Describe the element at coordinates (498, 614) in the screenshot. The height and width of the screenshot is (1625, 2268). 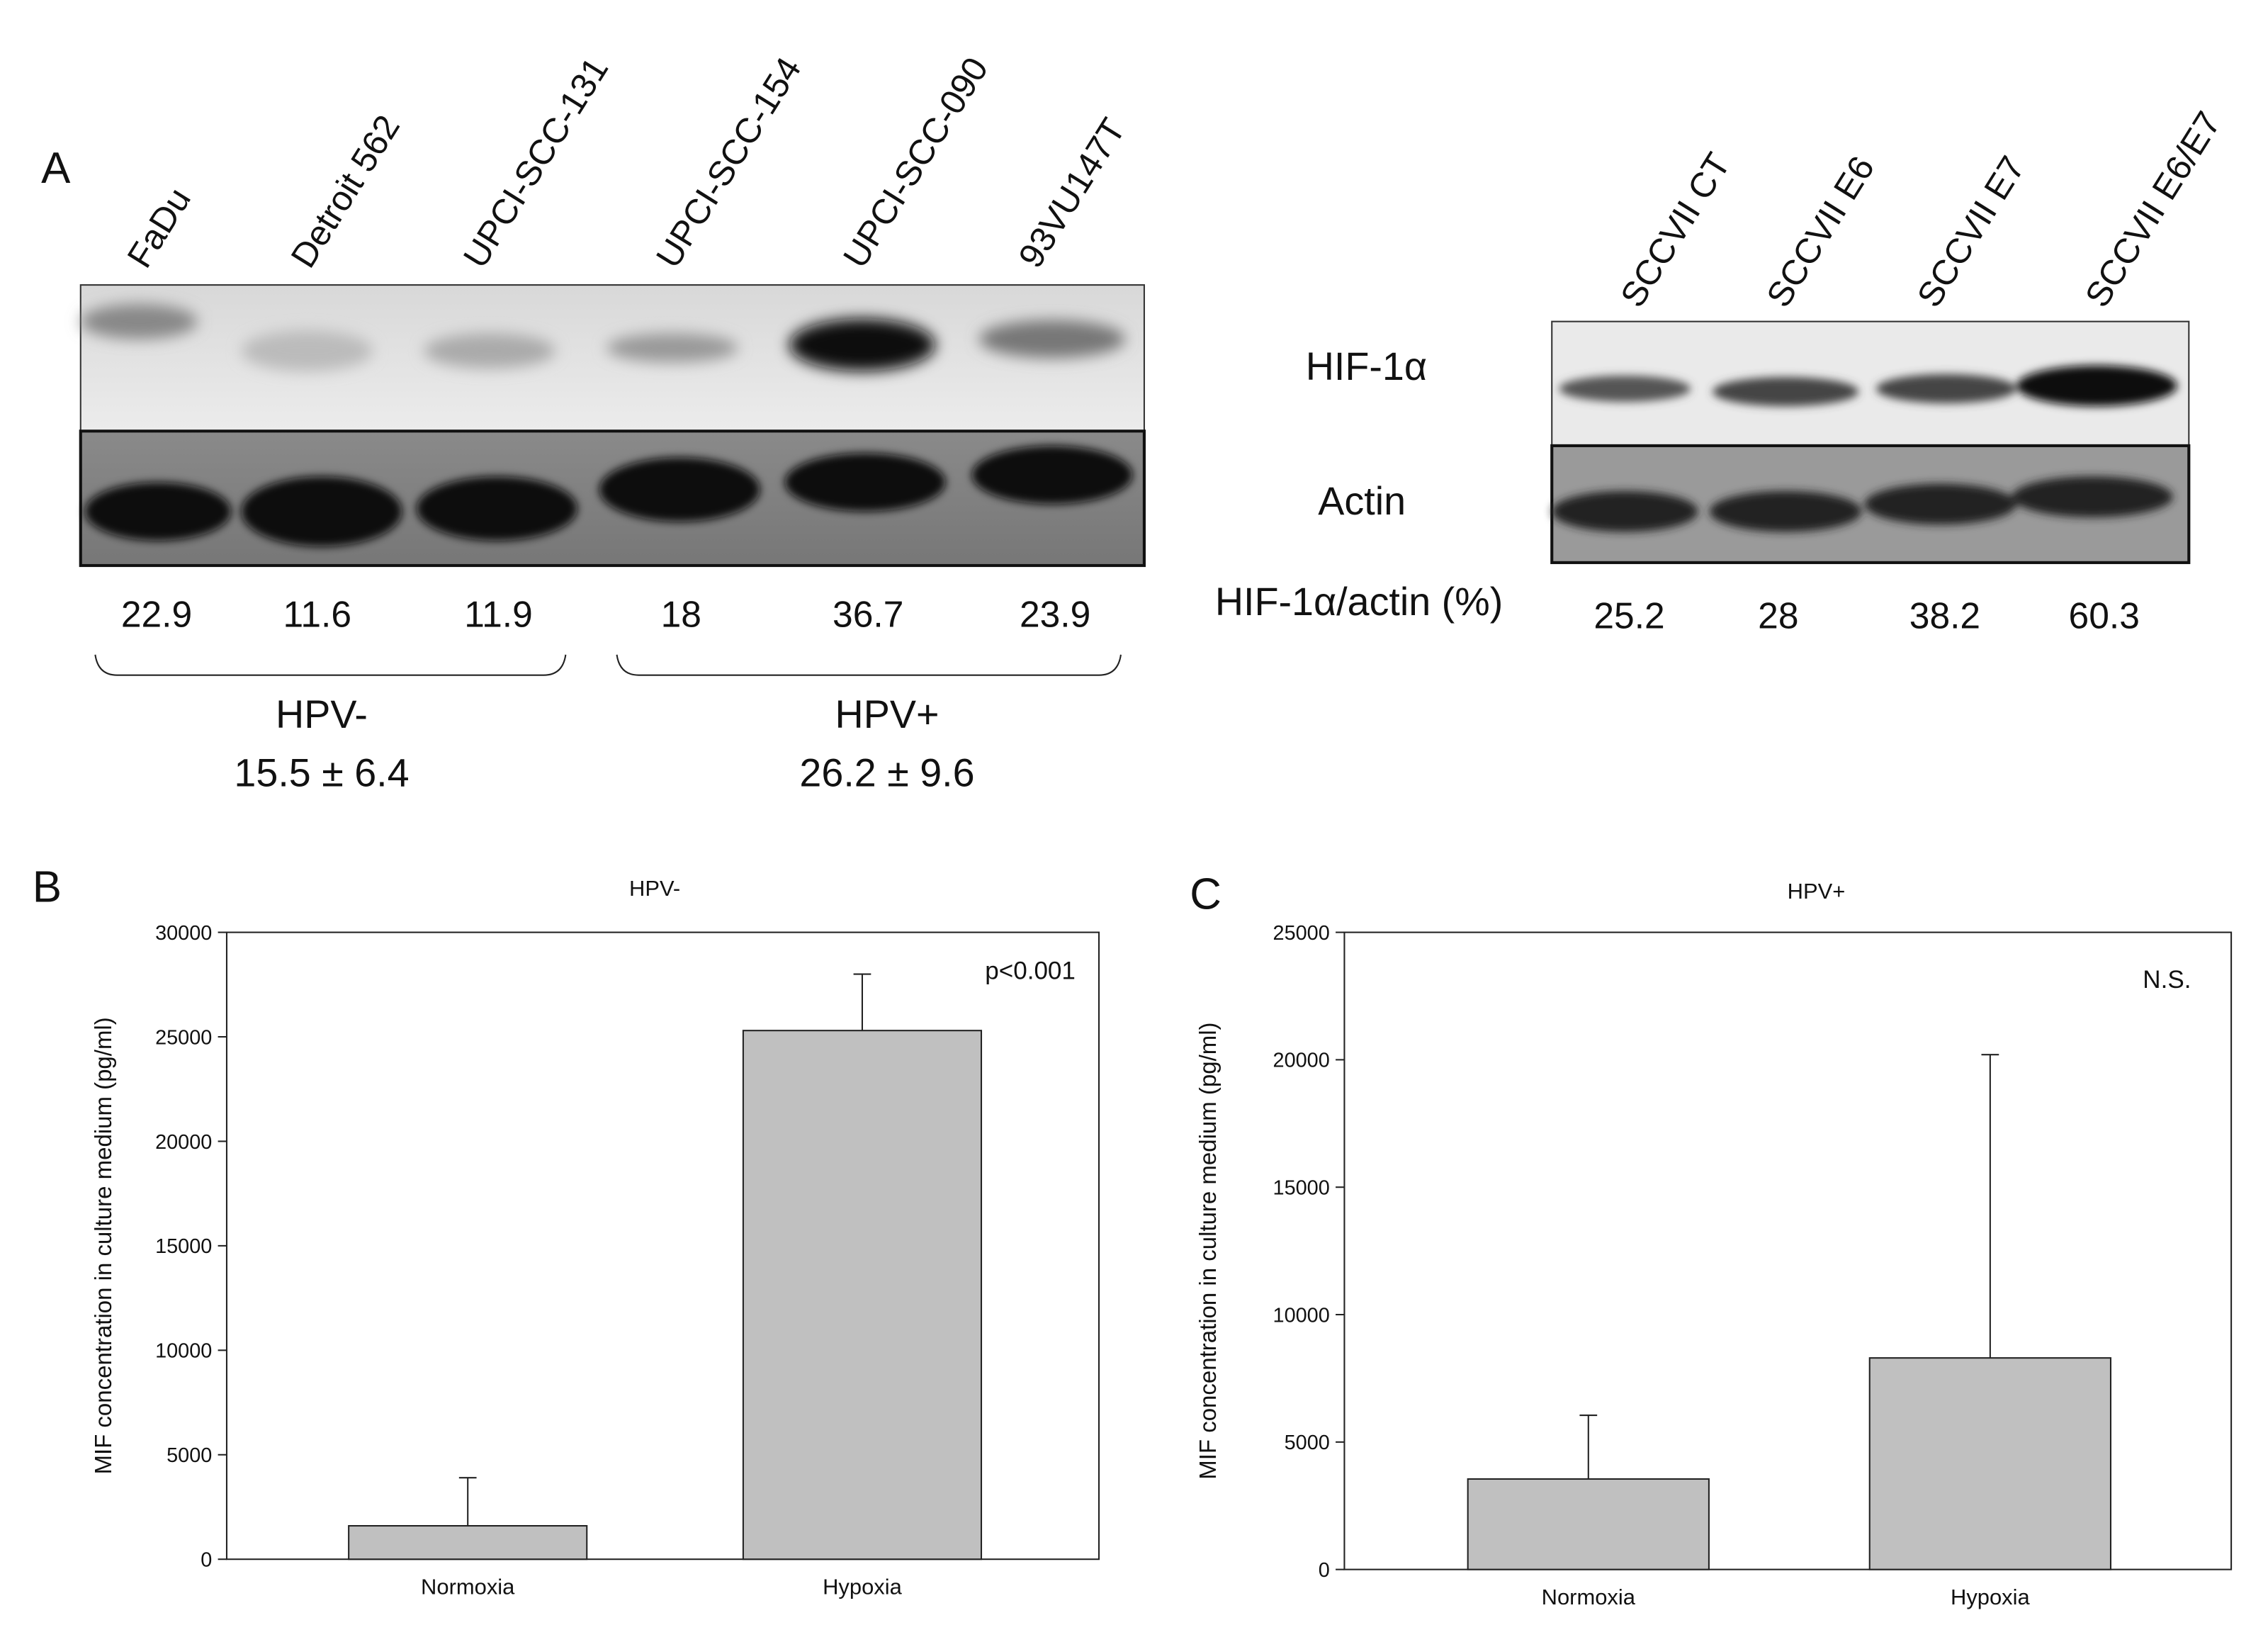
I see `ratio: 11.9` at that location.